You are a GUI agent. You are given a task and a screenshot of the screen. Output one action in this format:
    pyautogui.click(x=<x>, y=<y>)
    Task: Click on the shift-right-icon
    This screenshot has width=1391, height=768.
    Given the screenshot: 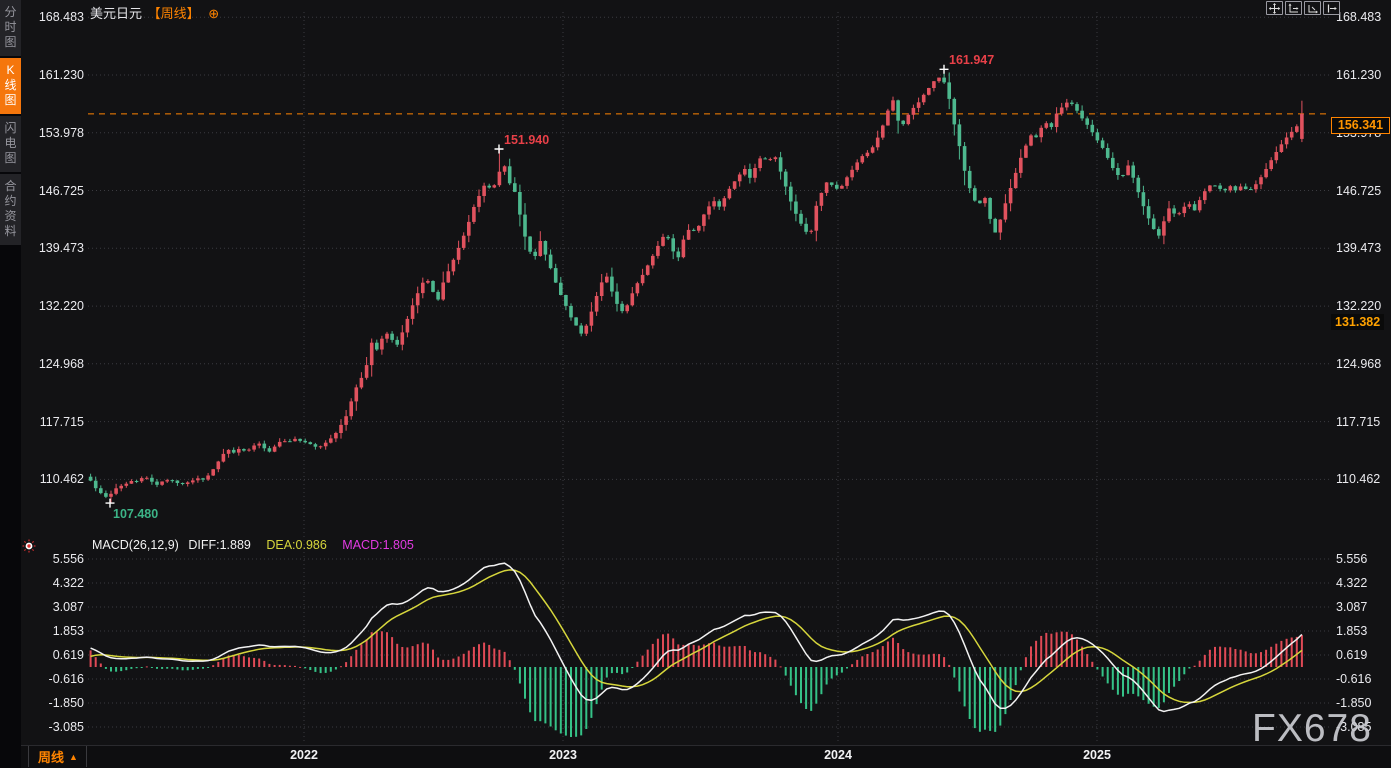 What is the action you would take?
    pyautogui.click(x=1331, y=8)
    